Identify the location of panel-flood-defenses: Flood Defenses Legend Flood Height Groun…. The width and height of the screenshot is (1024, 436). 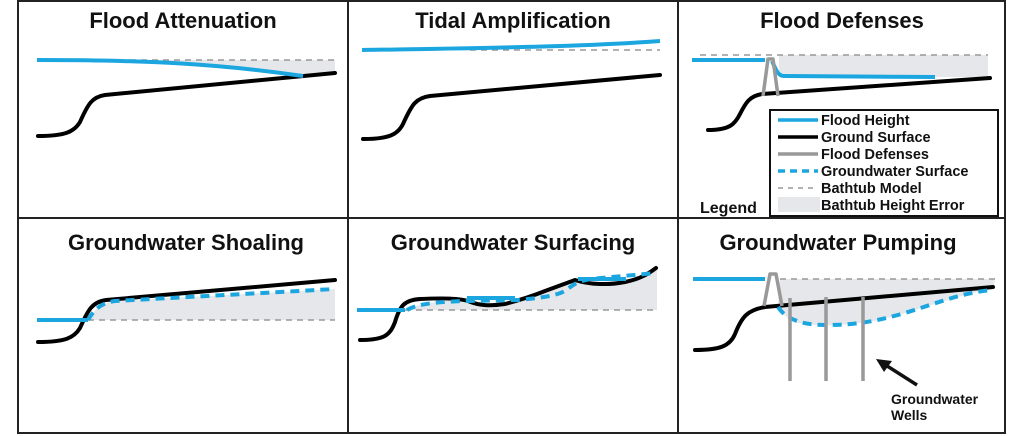
(845, 112).